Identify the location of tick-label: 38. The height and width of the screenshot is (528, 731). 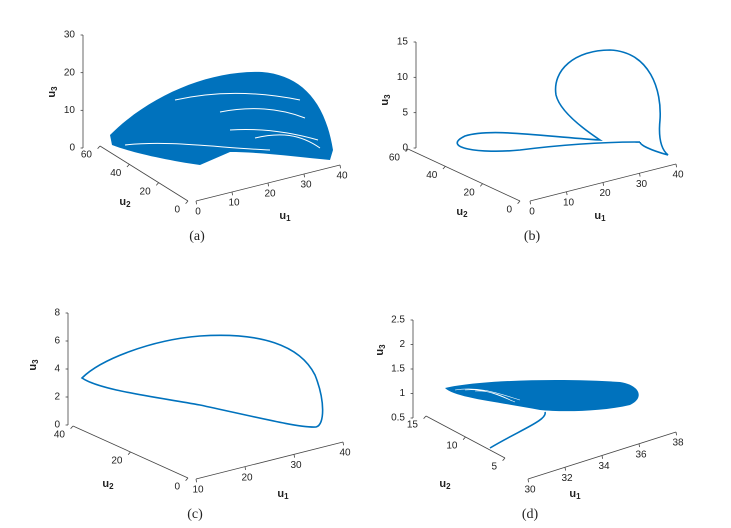
(678, 443).